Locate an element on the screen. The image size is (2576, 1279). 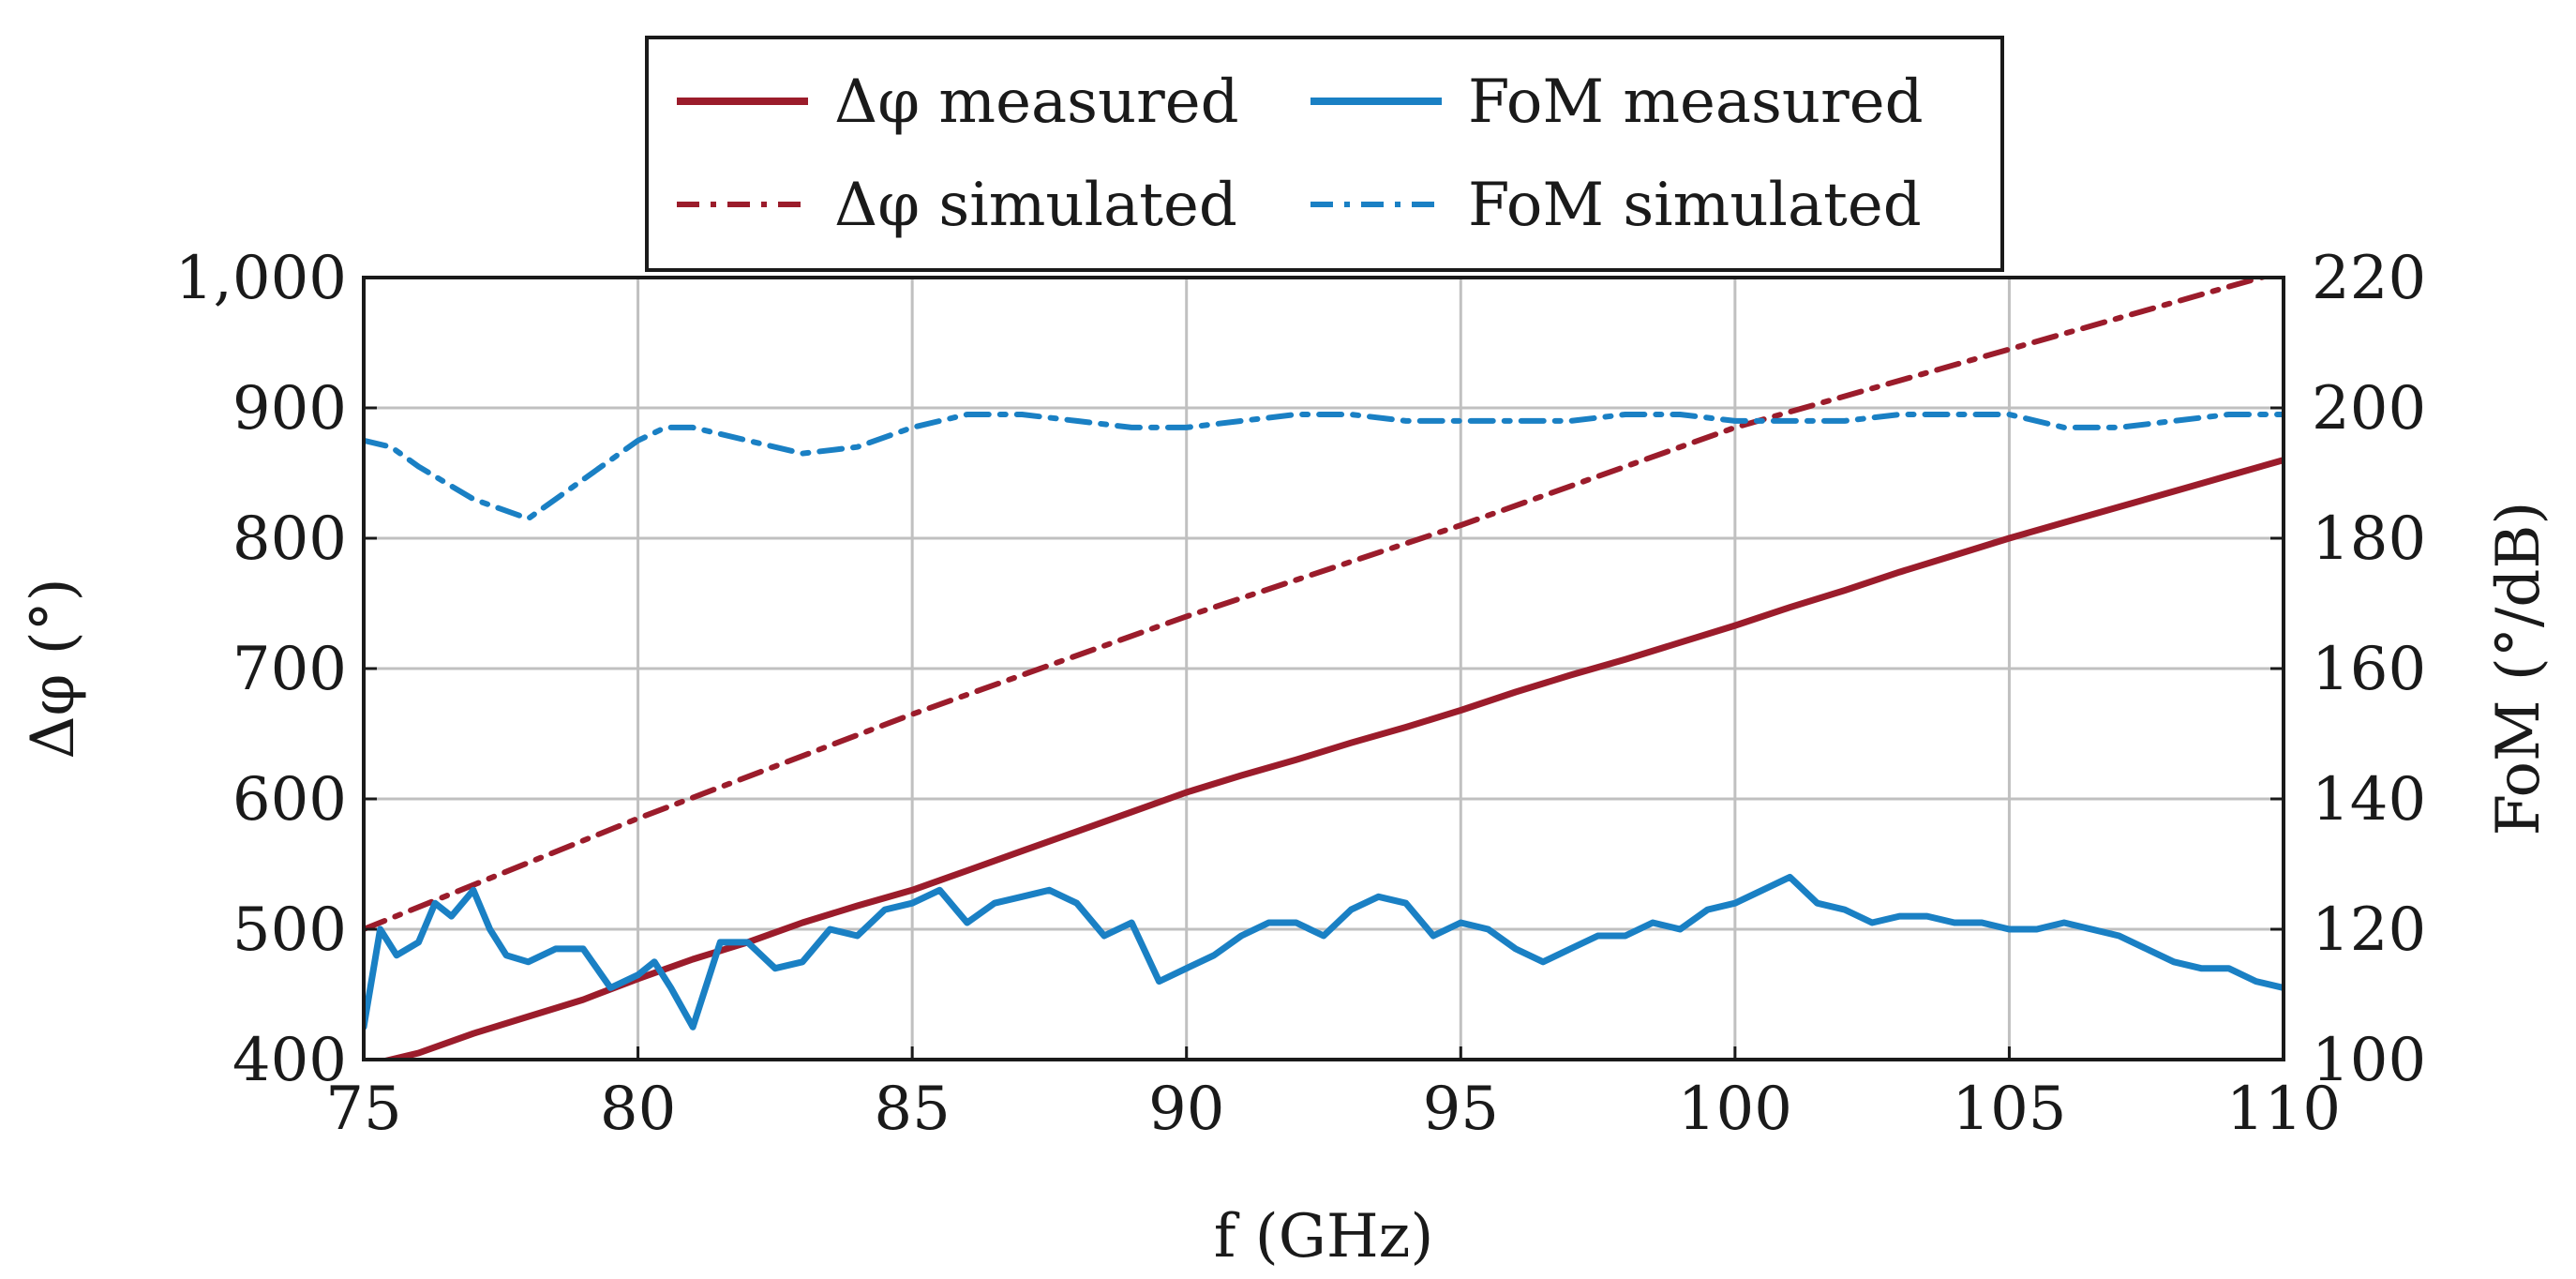
y-left-tick-label: 400 is located at coordinates (289, 1060).